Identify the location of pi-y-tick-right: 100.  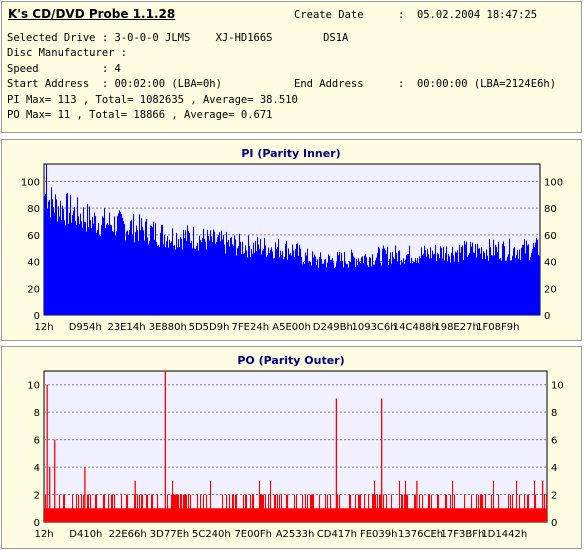
(553, 182).